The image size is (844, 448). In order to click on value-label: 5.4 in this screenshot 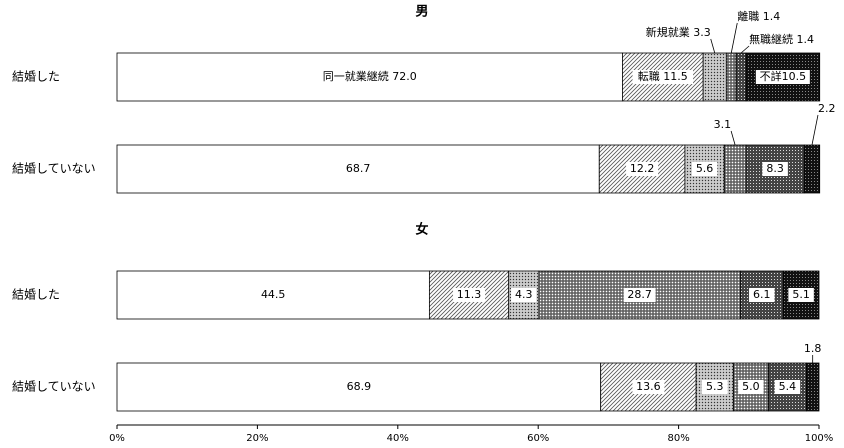, I will do `click(788, 386)`.